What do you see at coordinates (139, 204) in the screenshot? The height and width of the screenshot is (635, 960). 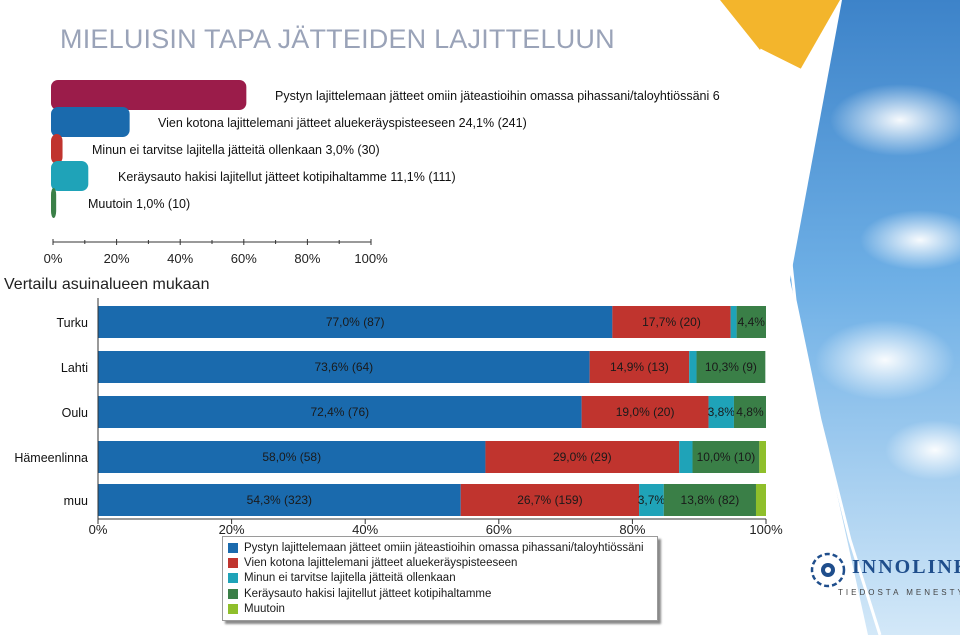 I see `bar-data-label: Muutoin 1,0% (10)` at bounding box center [139, 204].